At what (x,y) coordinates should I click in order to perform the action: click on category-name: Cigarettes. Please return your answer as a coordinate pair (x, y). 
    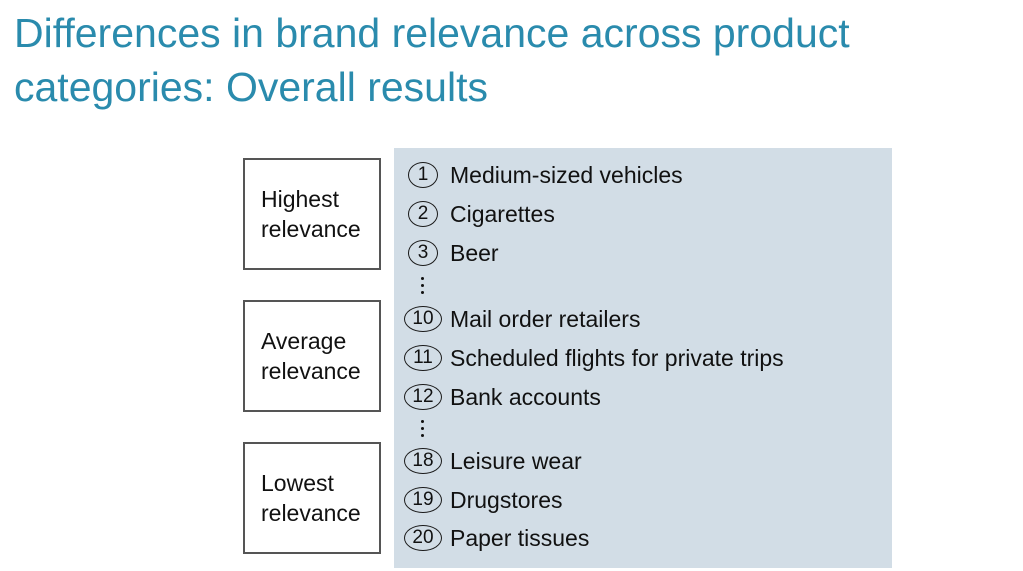
    Looking at the image, I should click on (502, 213).